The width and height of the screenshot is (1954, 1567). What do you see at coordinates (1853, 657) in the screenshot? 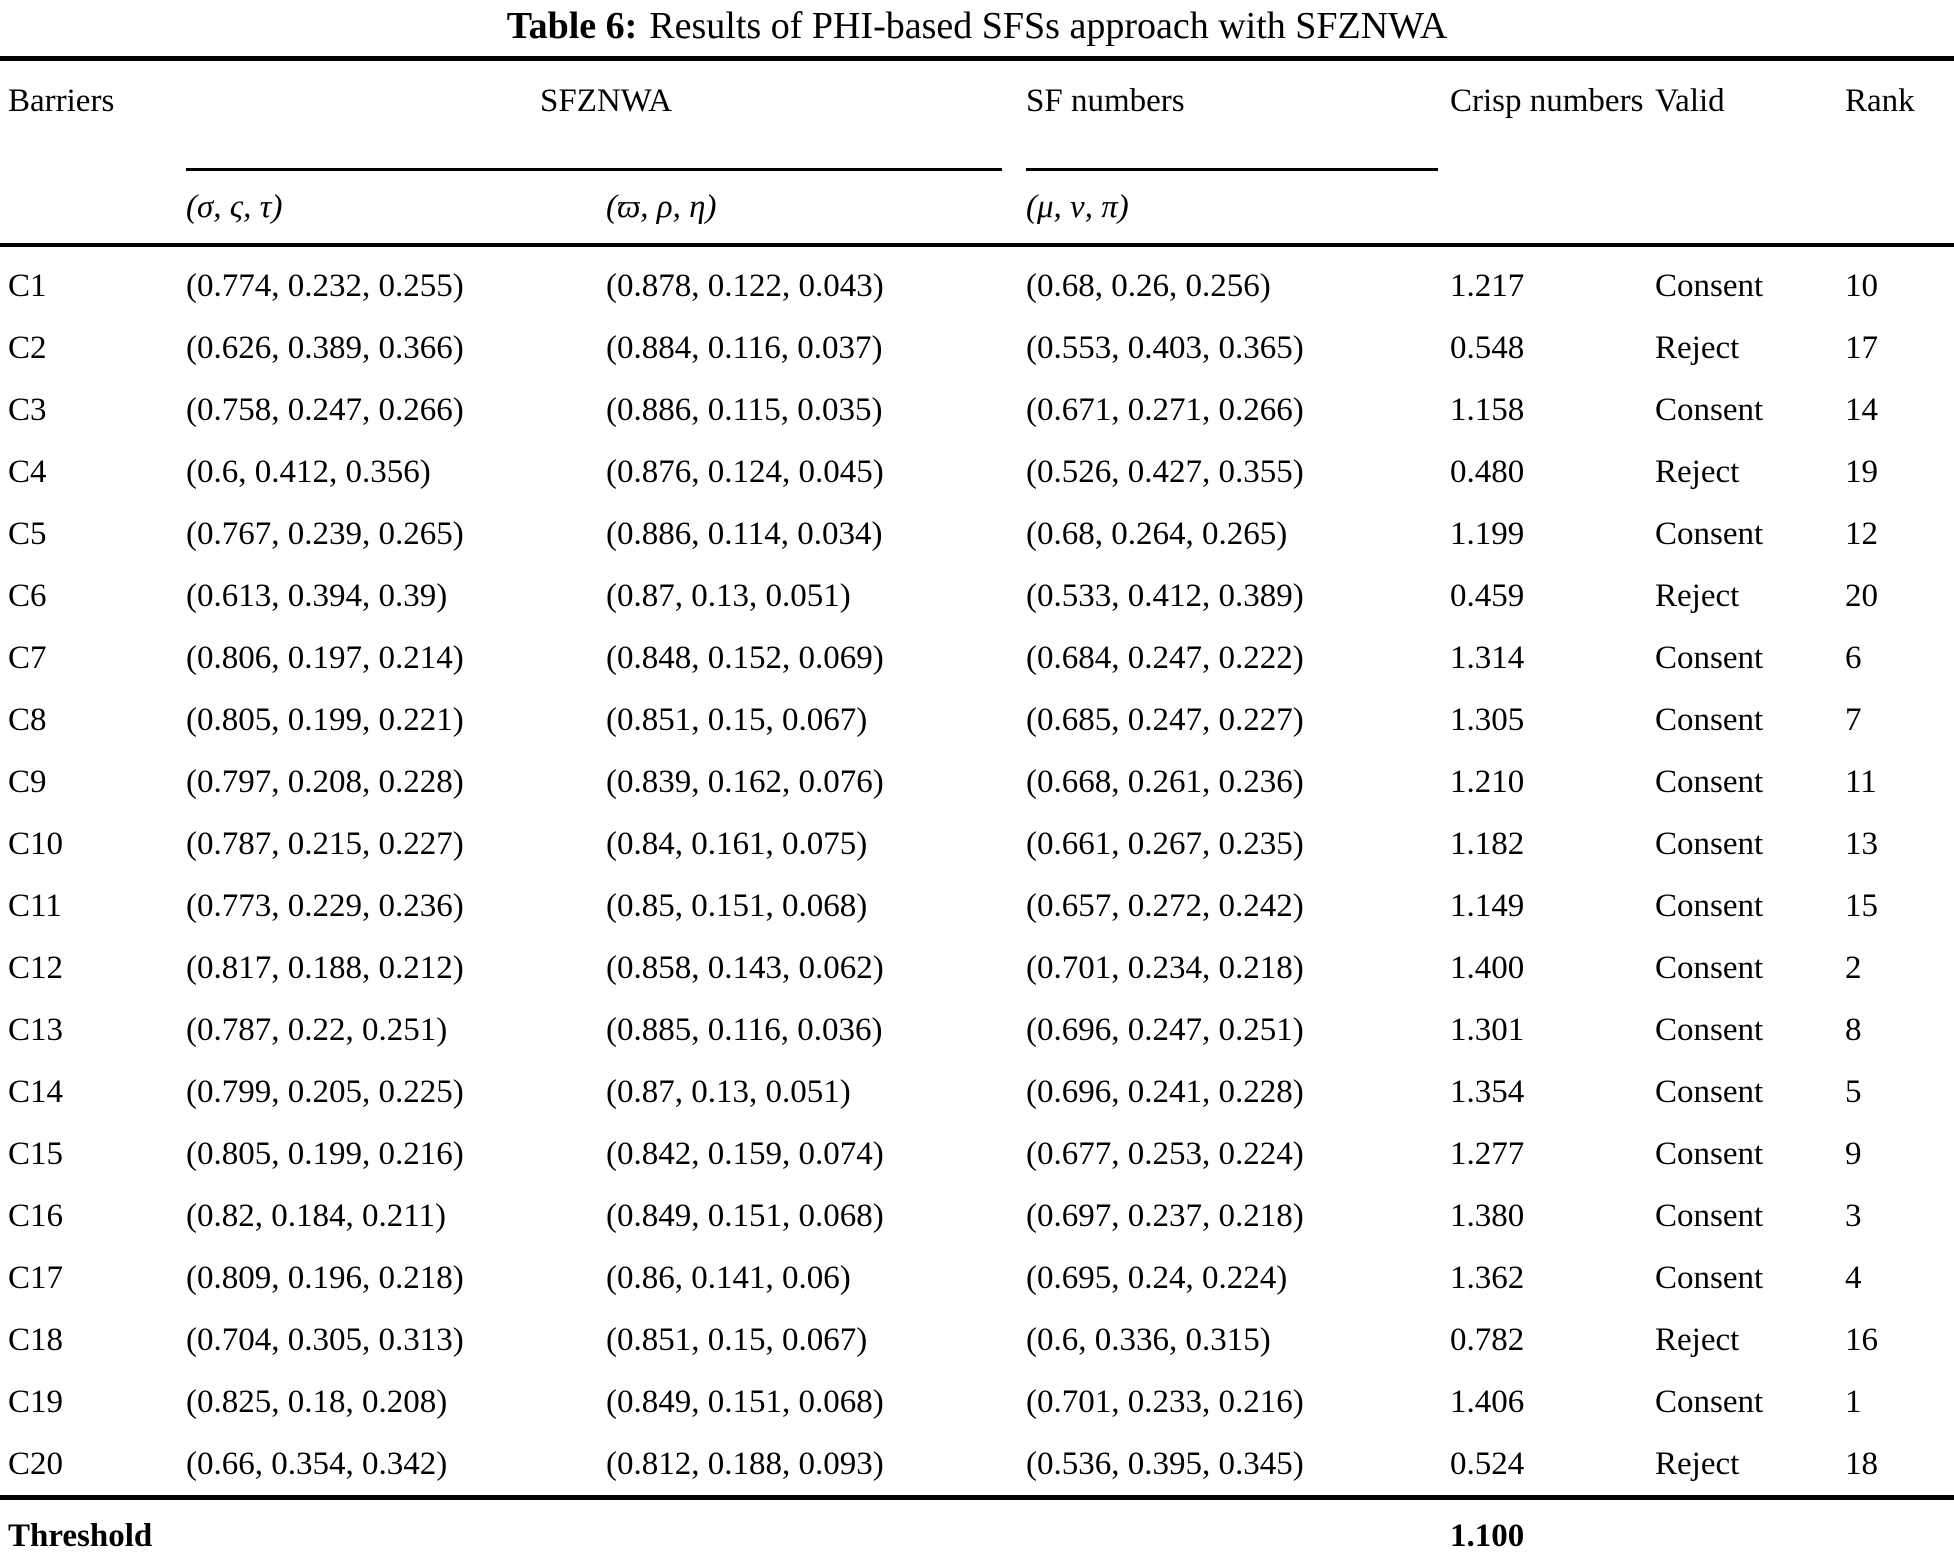
I see `cell-rank: 6` at bounding box center [1853, 657].